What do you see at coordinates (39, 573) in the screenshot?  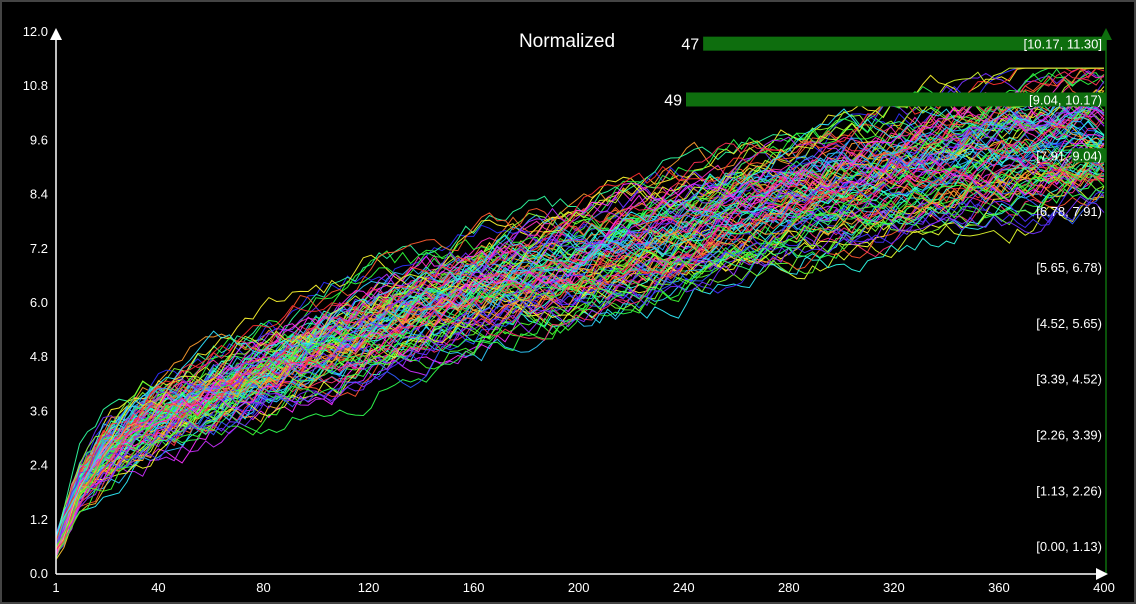 I see `y-tick-label: 0.0` at bounding box center [39, 573].